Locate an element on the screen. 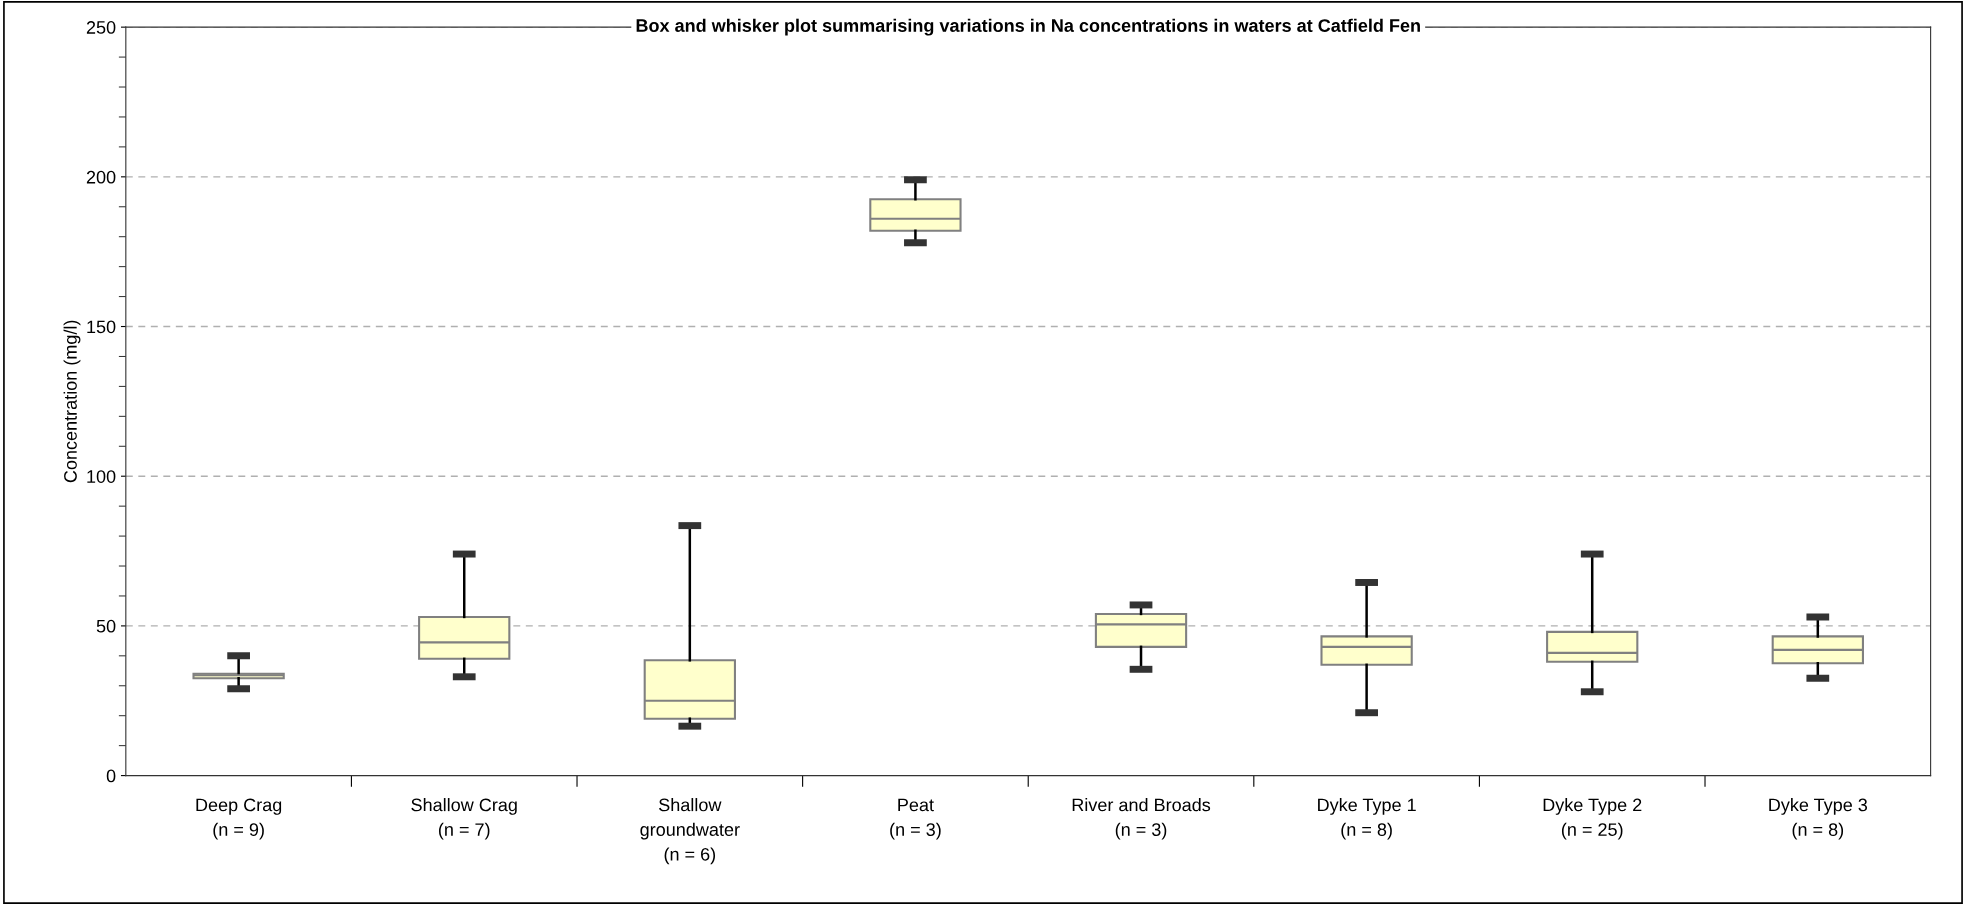  x-tick-label: Peat (n = 3) is located at coordinates (915, 819).